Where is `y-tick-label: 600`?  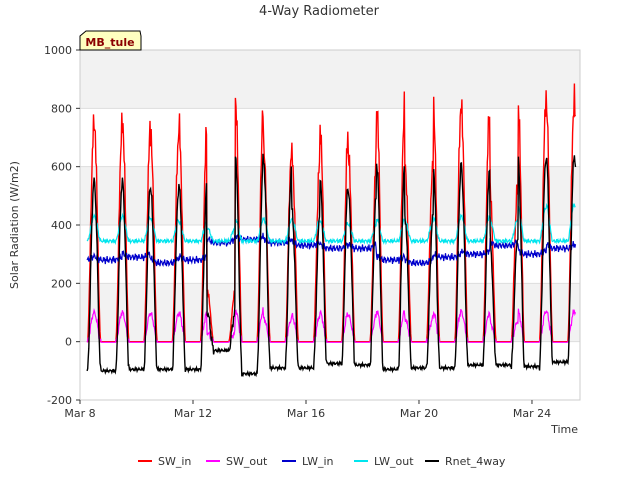 y-tick-label: 600 is located at coordinates (61, 167).